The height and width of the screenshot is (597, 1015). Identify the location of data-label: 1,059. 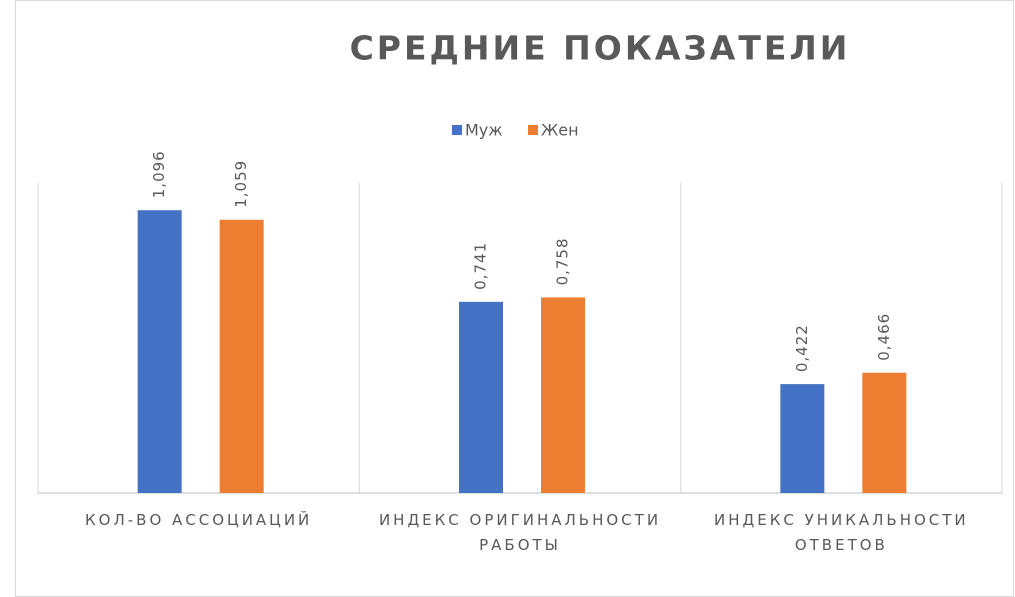
(241, 184).